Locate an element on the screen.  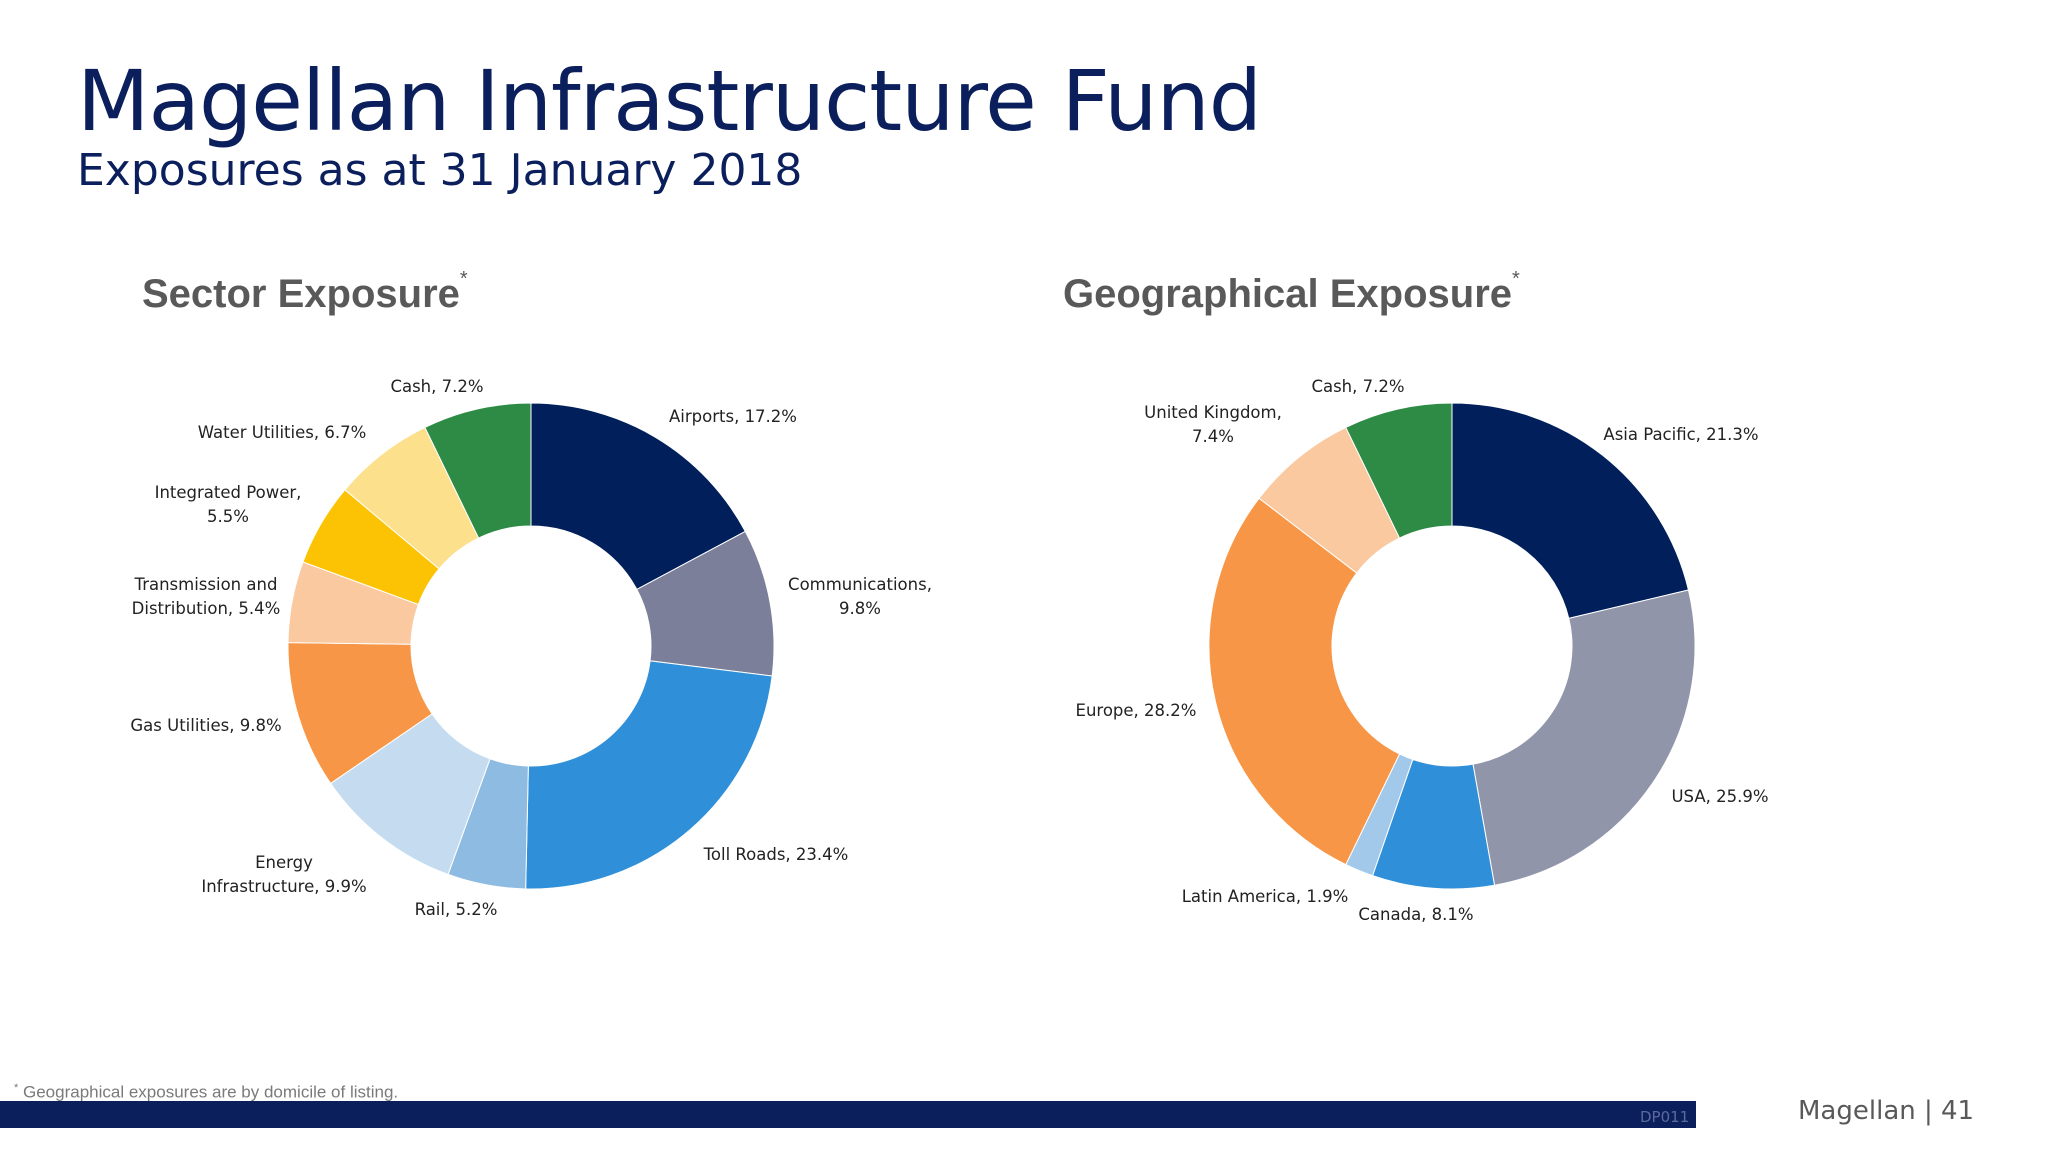
footnote-marker: * is located at coordinates (16, 1088).